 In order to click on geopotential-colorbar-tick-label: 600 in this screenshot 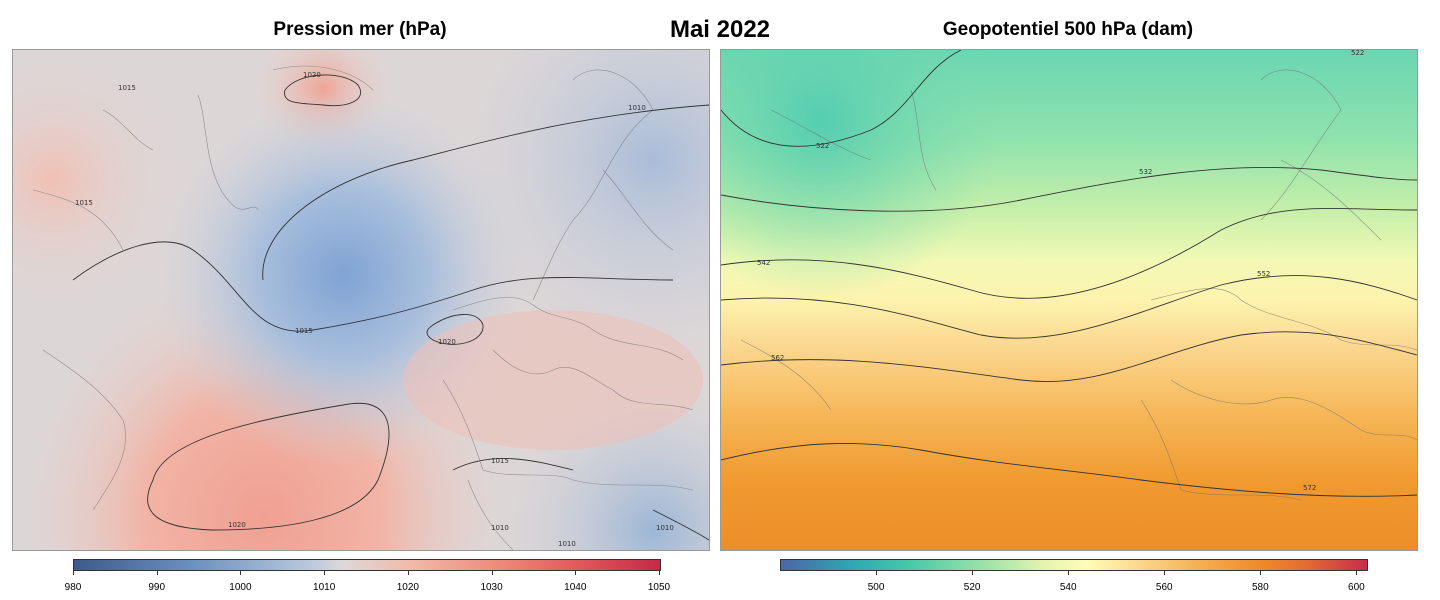, I will do `click(1356, 587)`.